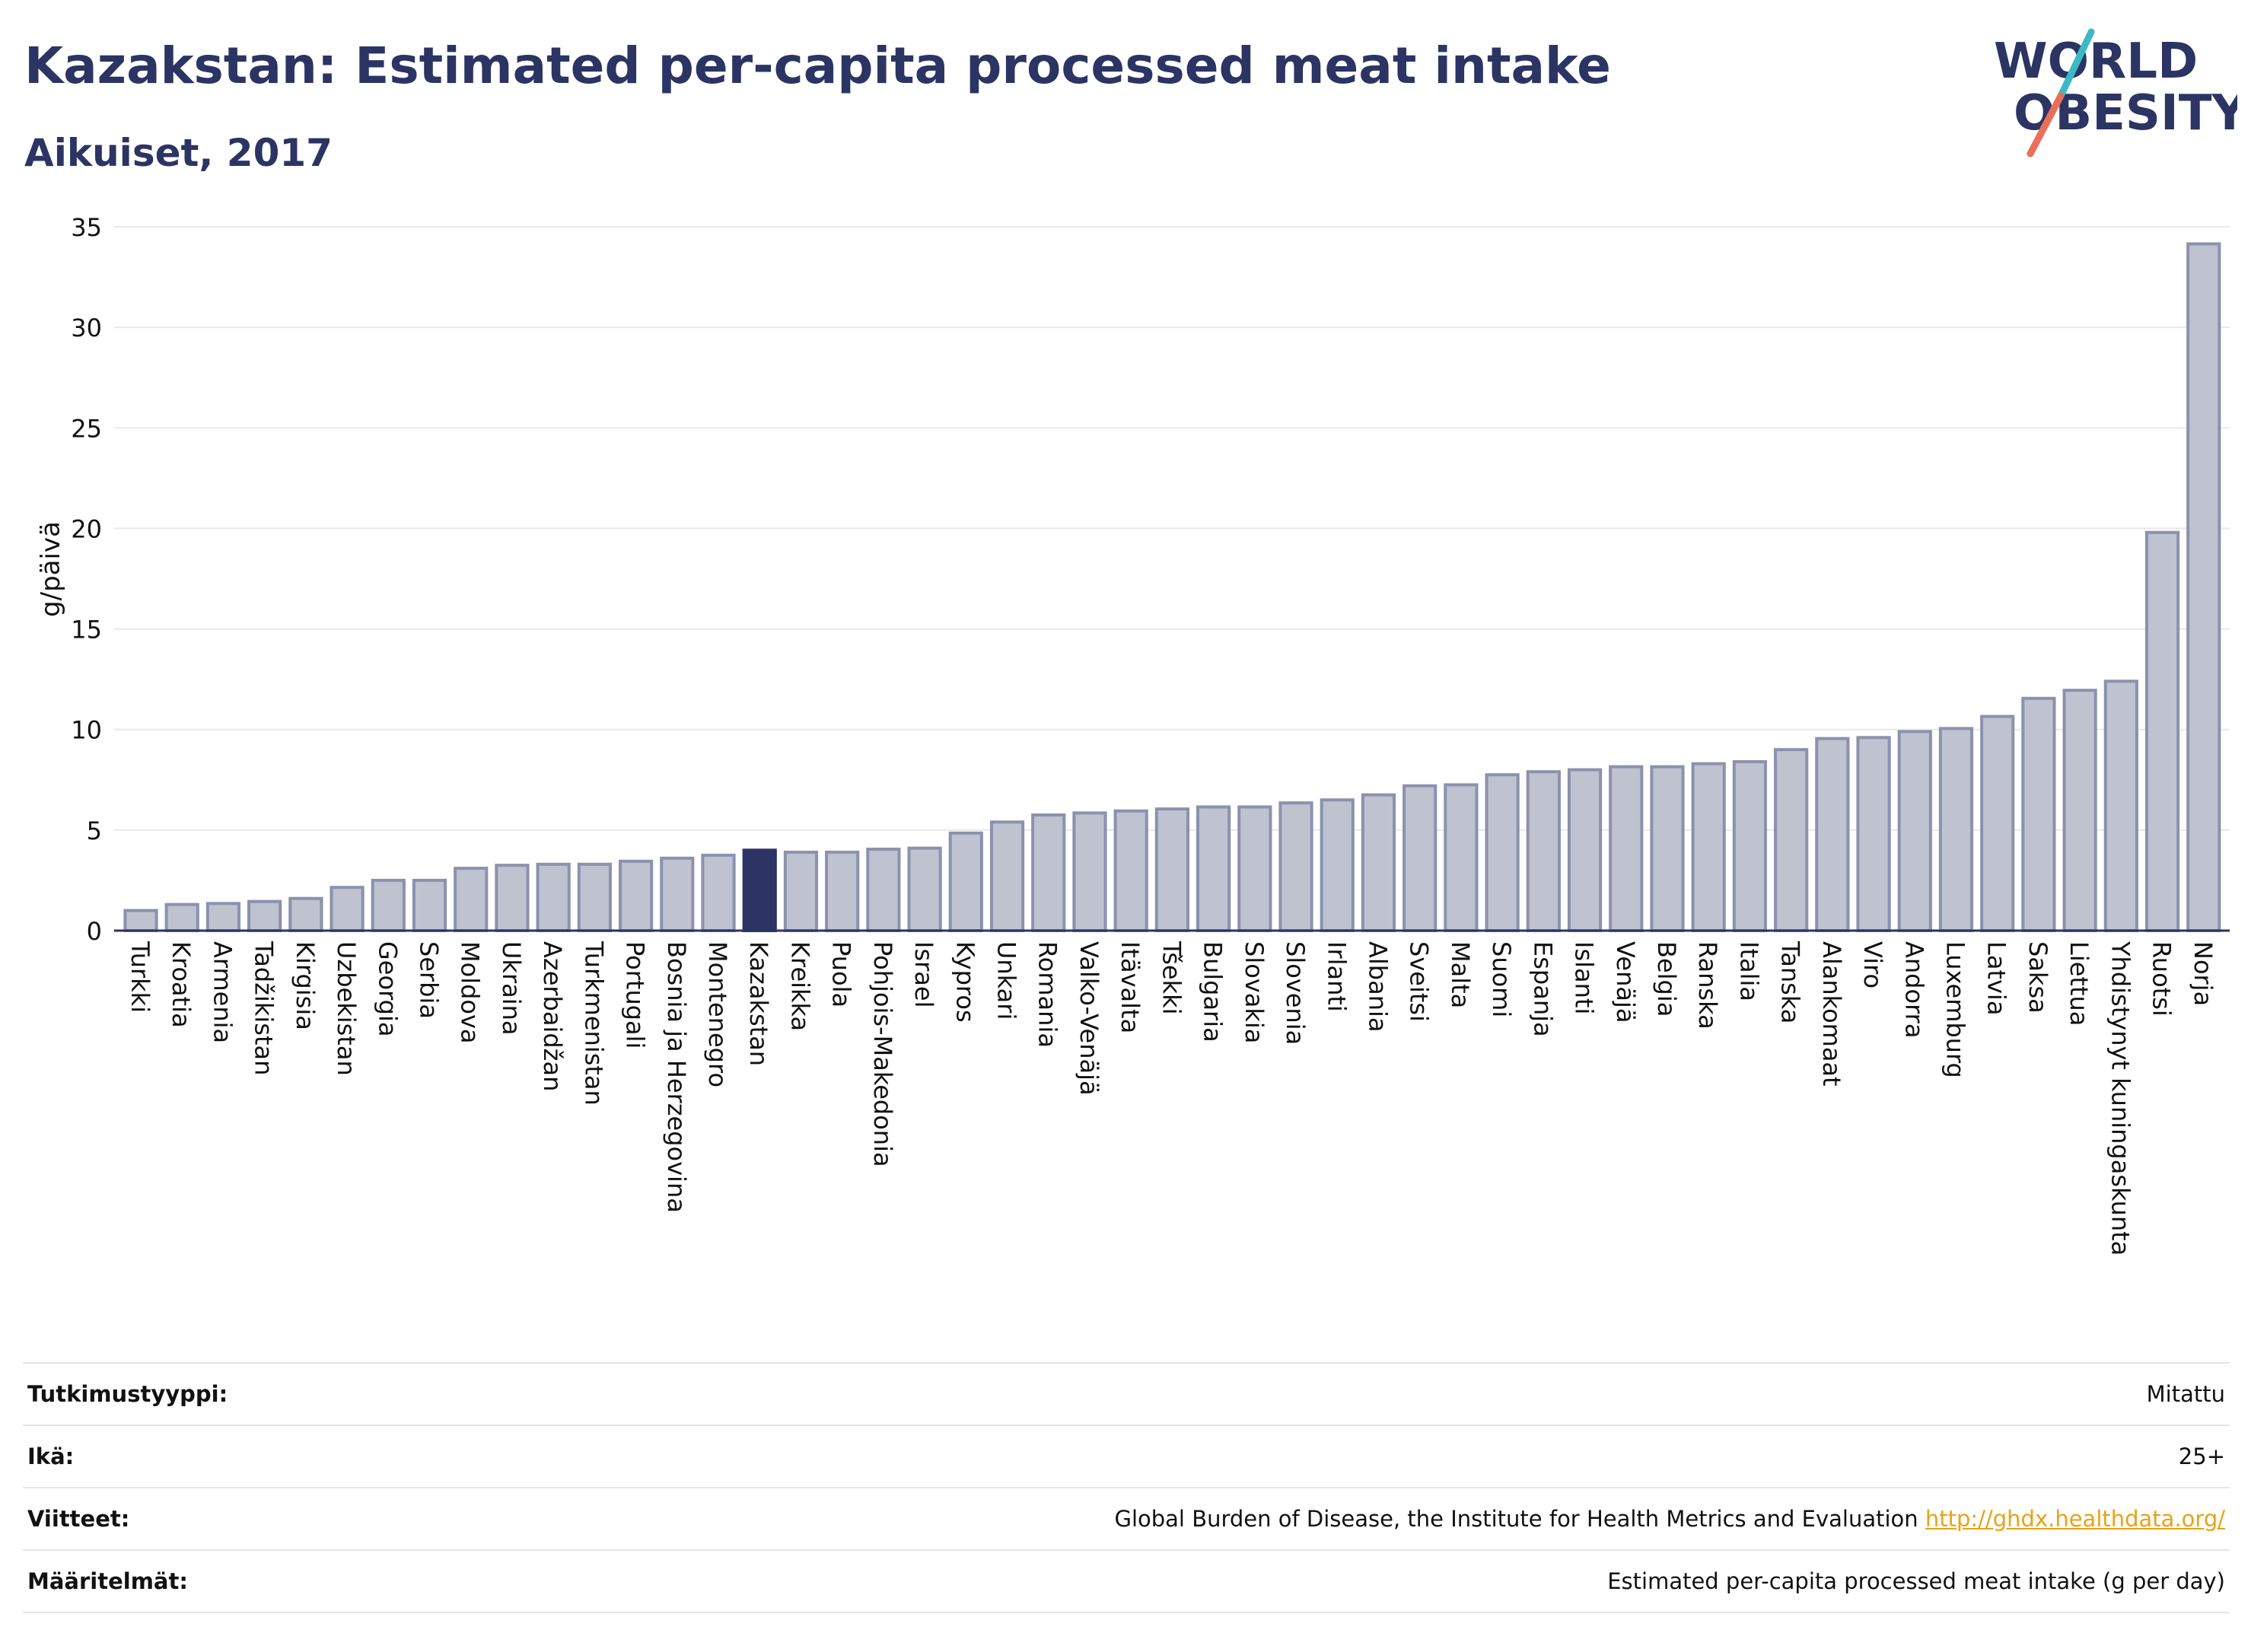 Image resolution: width=2251 pixels, height=1652 pixels. What do you see at coordinates (222, 992) in the screenshot?
I see `x-tick-label: Armenia` at bounding box center [222, 992].